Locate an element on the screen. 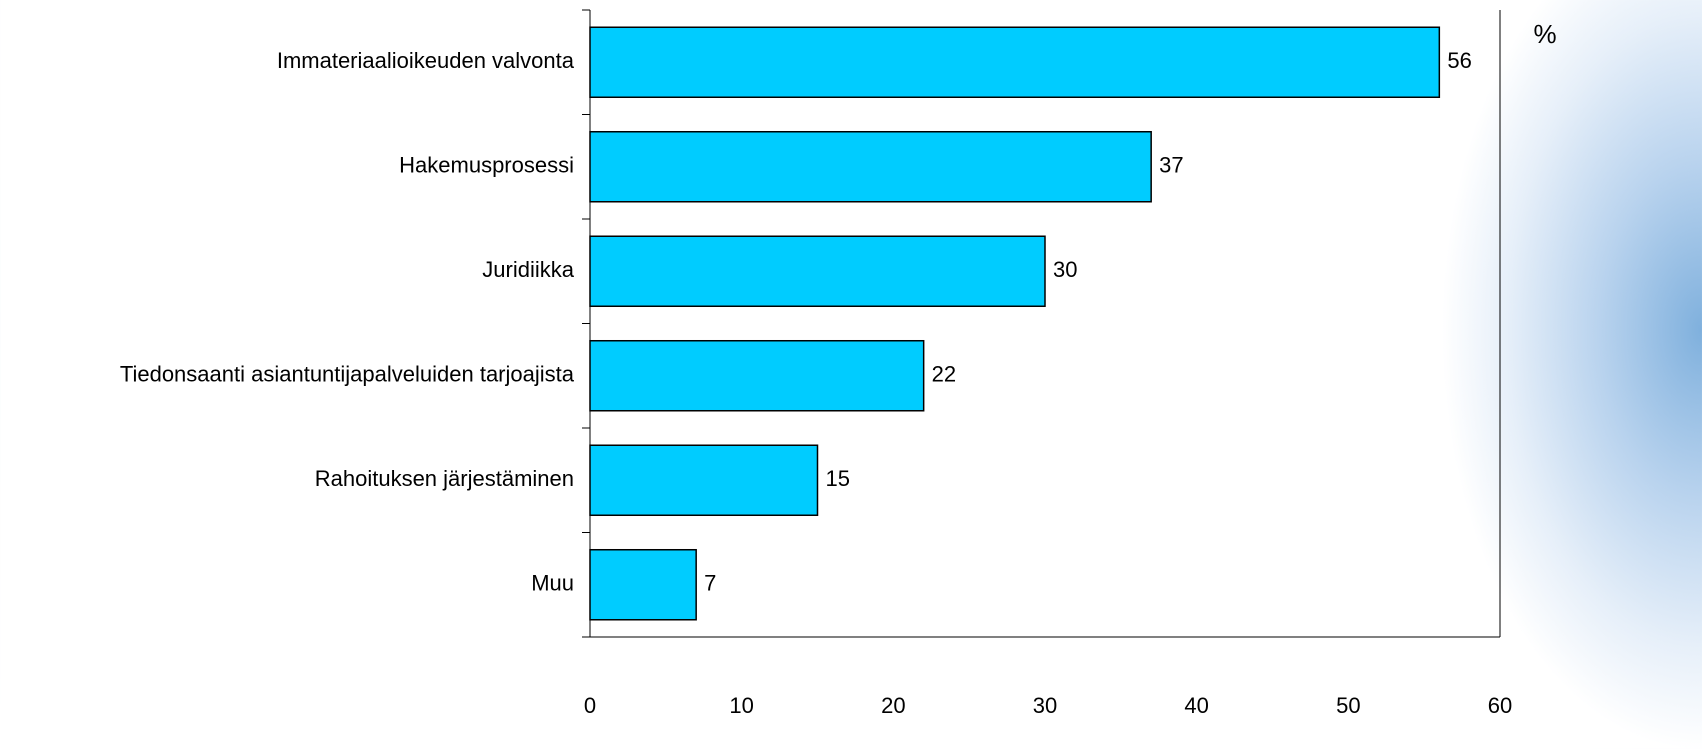 The image size is (1702, 749). value-label: 22 is located at coordinates (944, 374).